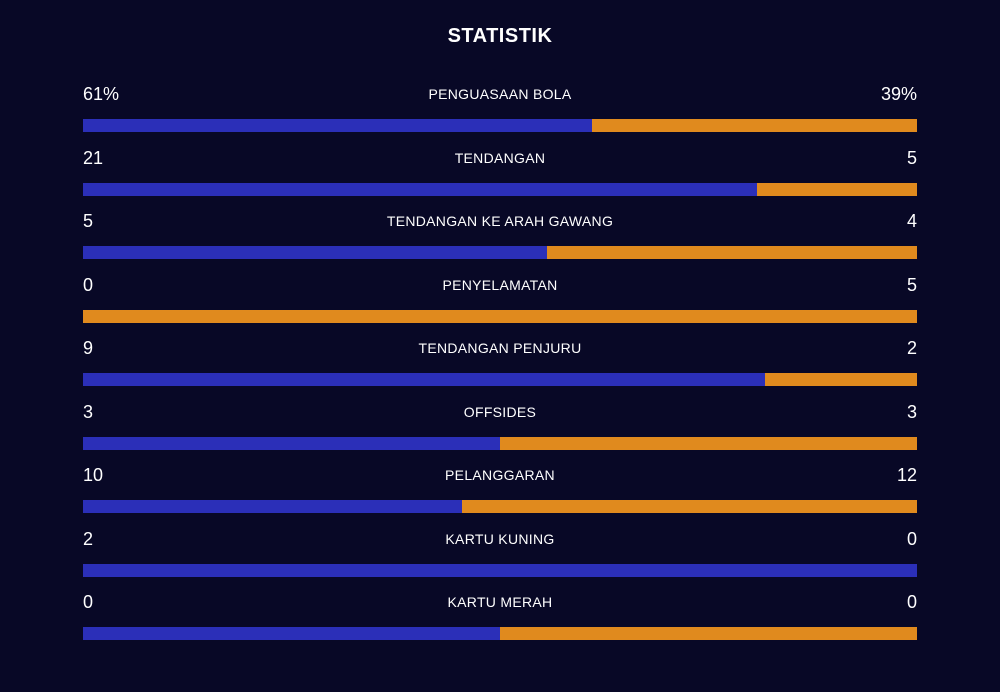  I want to click on stat-label: TENDANGAN KE ARAH GAWANG, so click(500, 221).